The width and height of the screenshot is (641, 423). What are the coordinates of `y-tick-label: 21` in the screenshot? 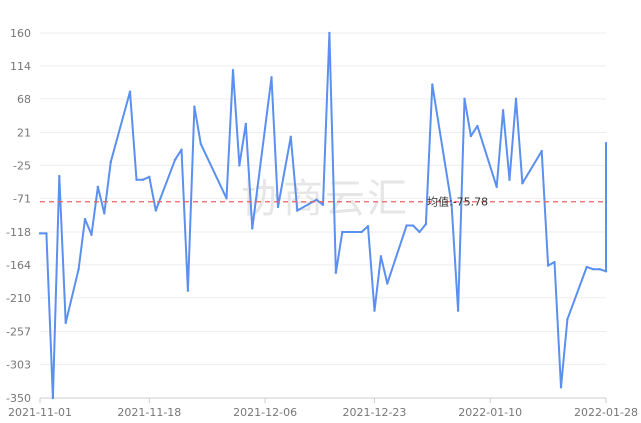 It's located at (24, 132).